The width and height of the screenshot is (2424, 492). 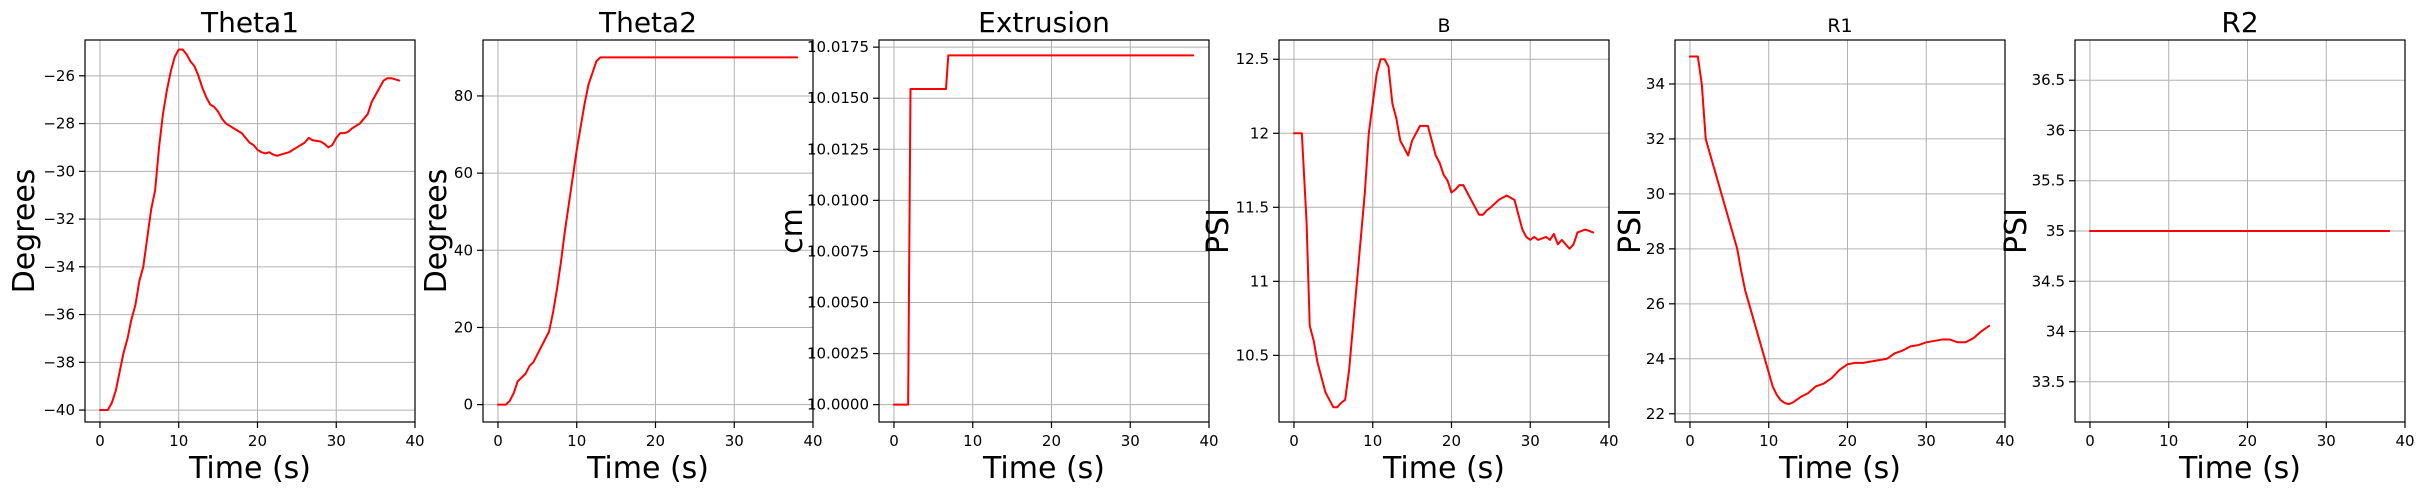 I want to click on y-tick-label: 10.5, so click(x=1252, y=355).